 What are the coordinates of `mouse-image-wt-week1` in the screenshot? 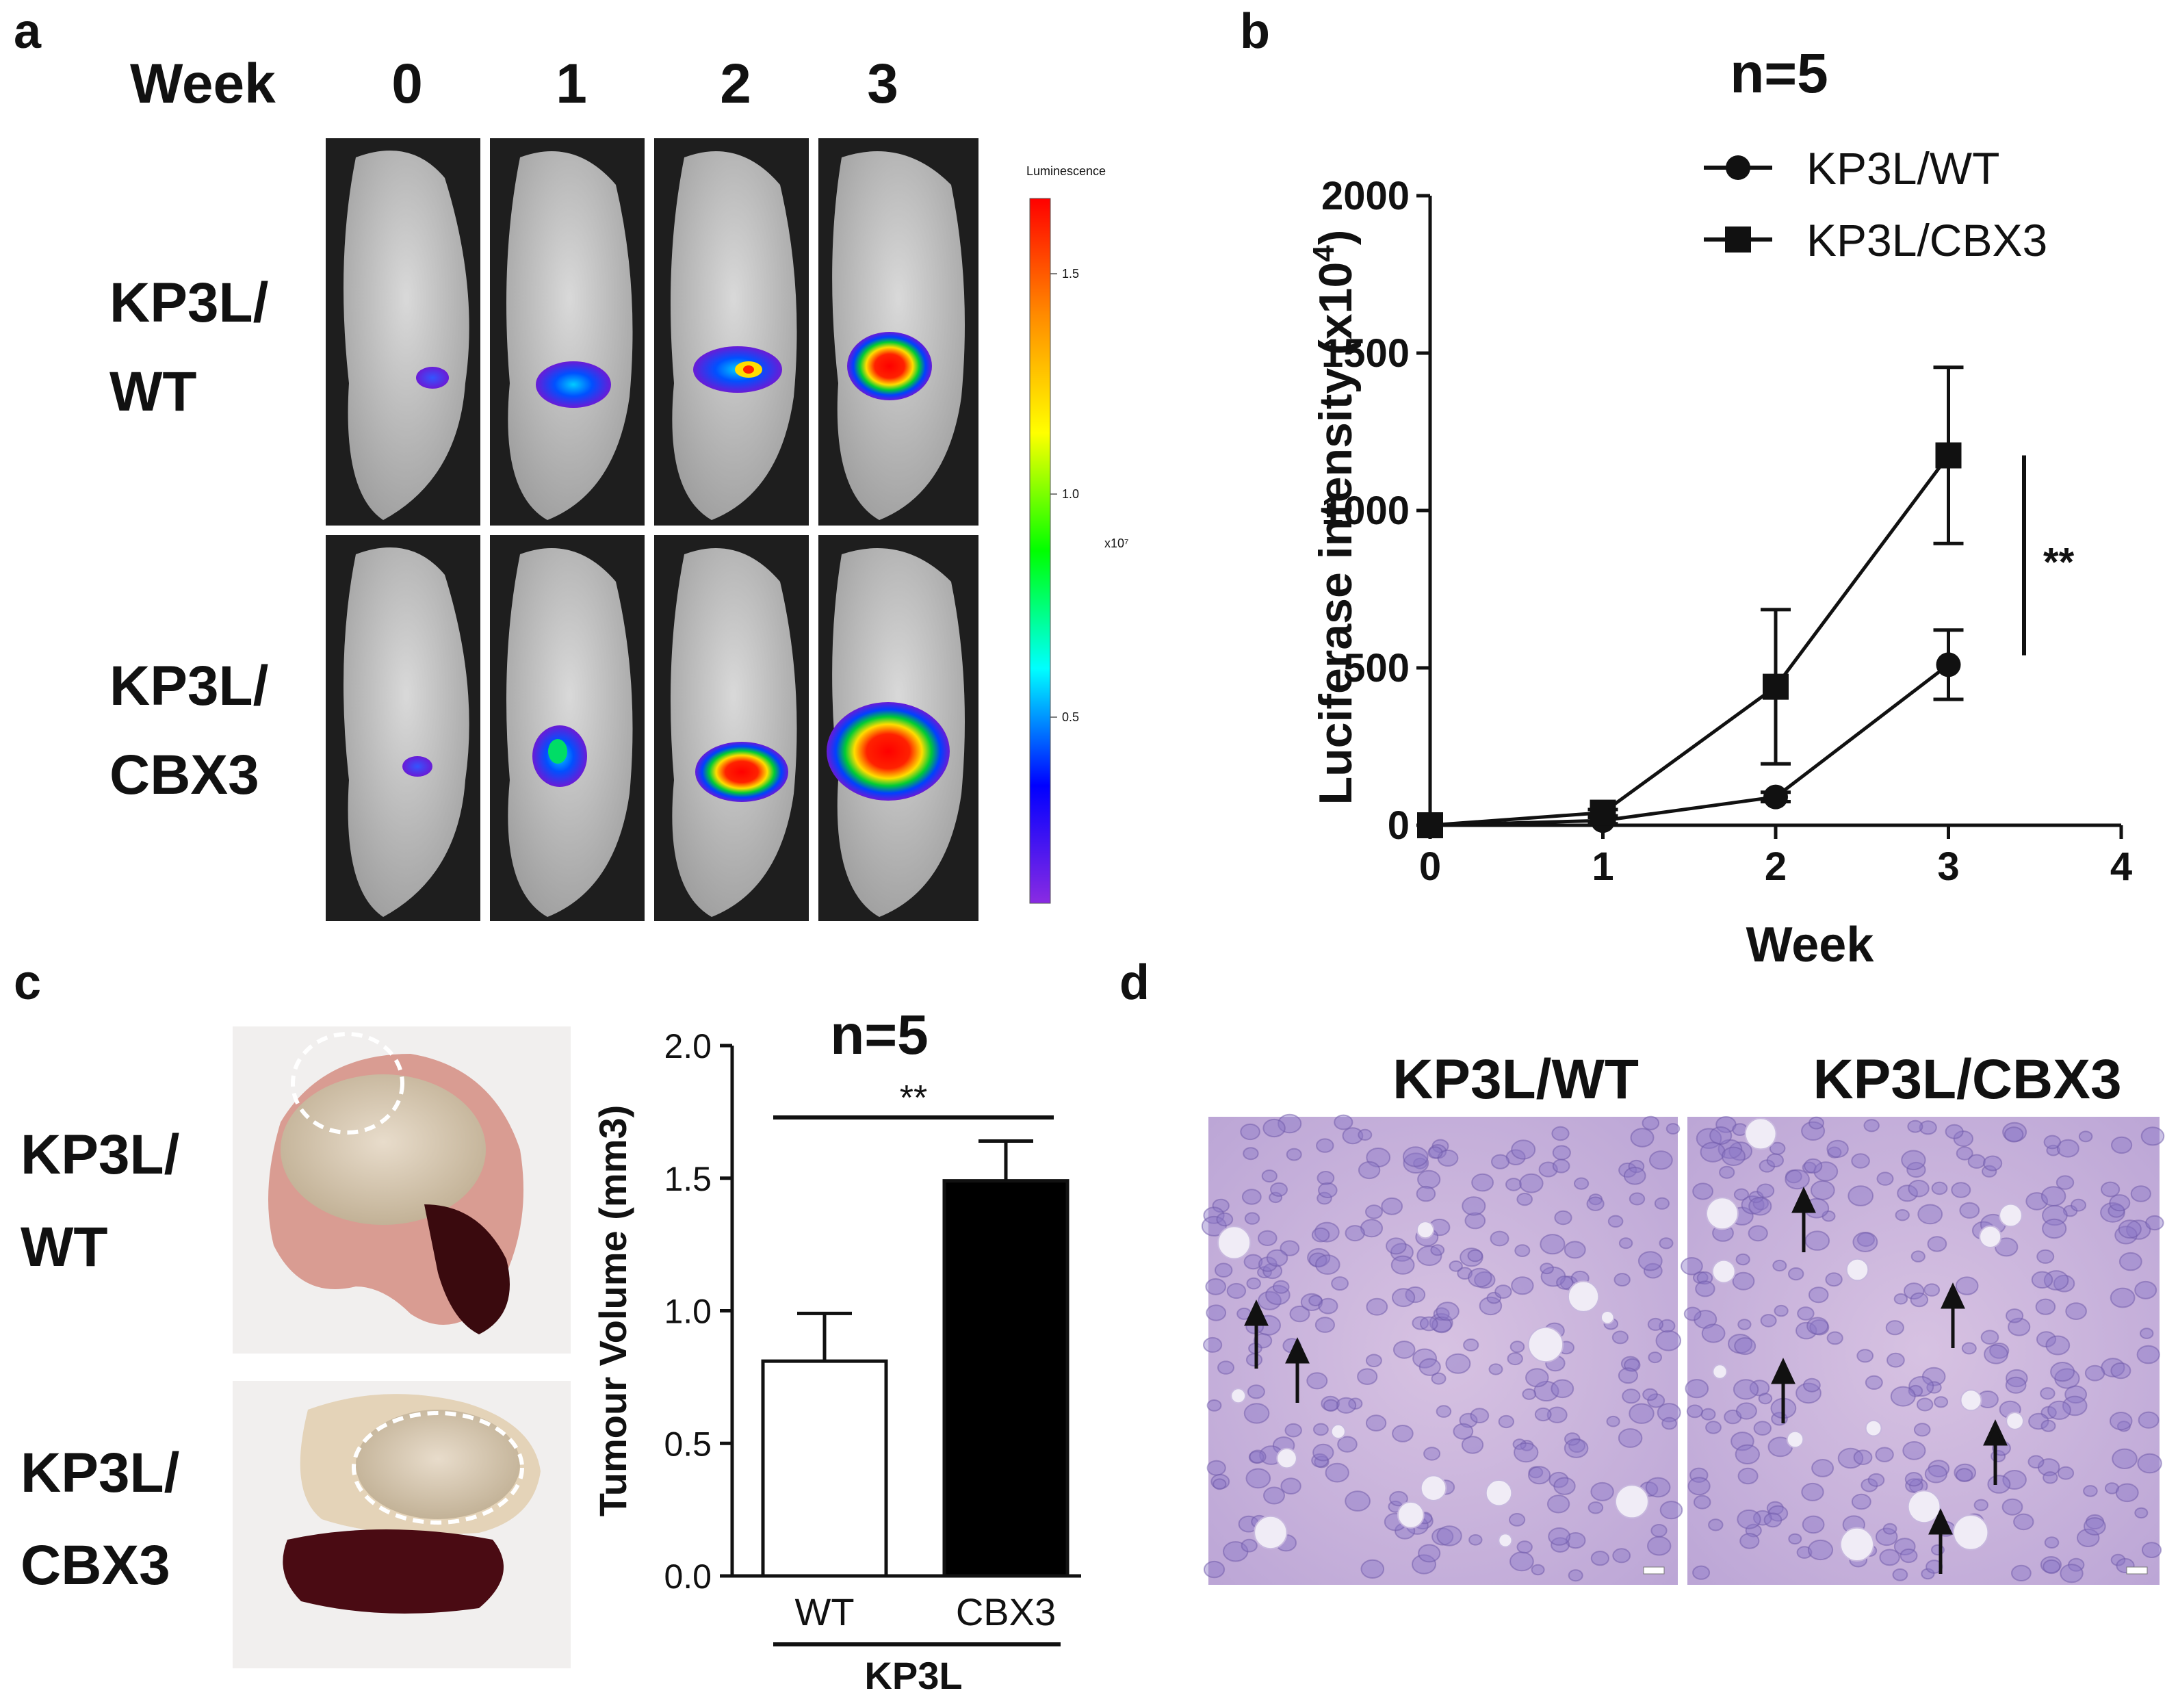 It's located at (567, 332).